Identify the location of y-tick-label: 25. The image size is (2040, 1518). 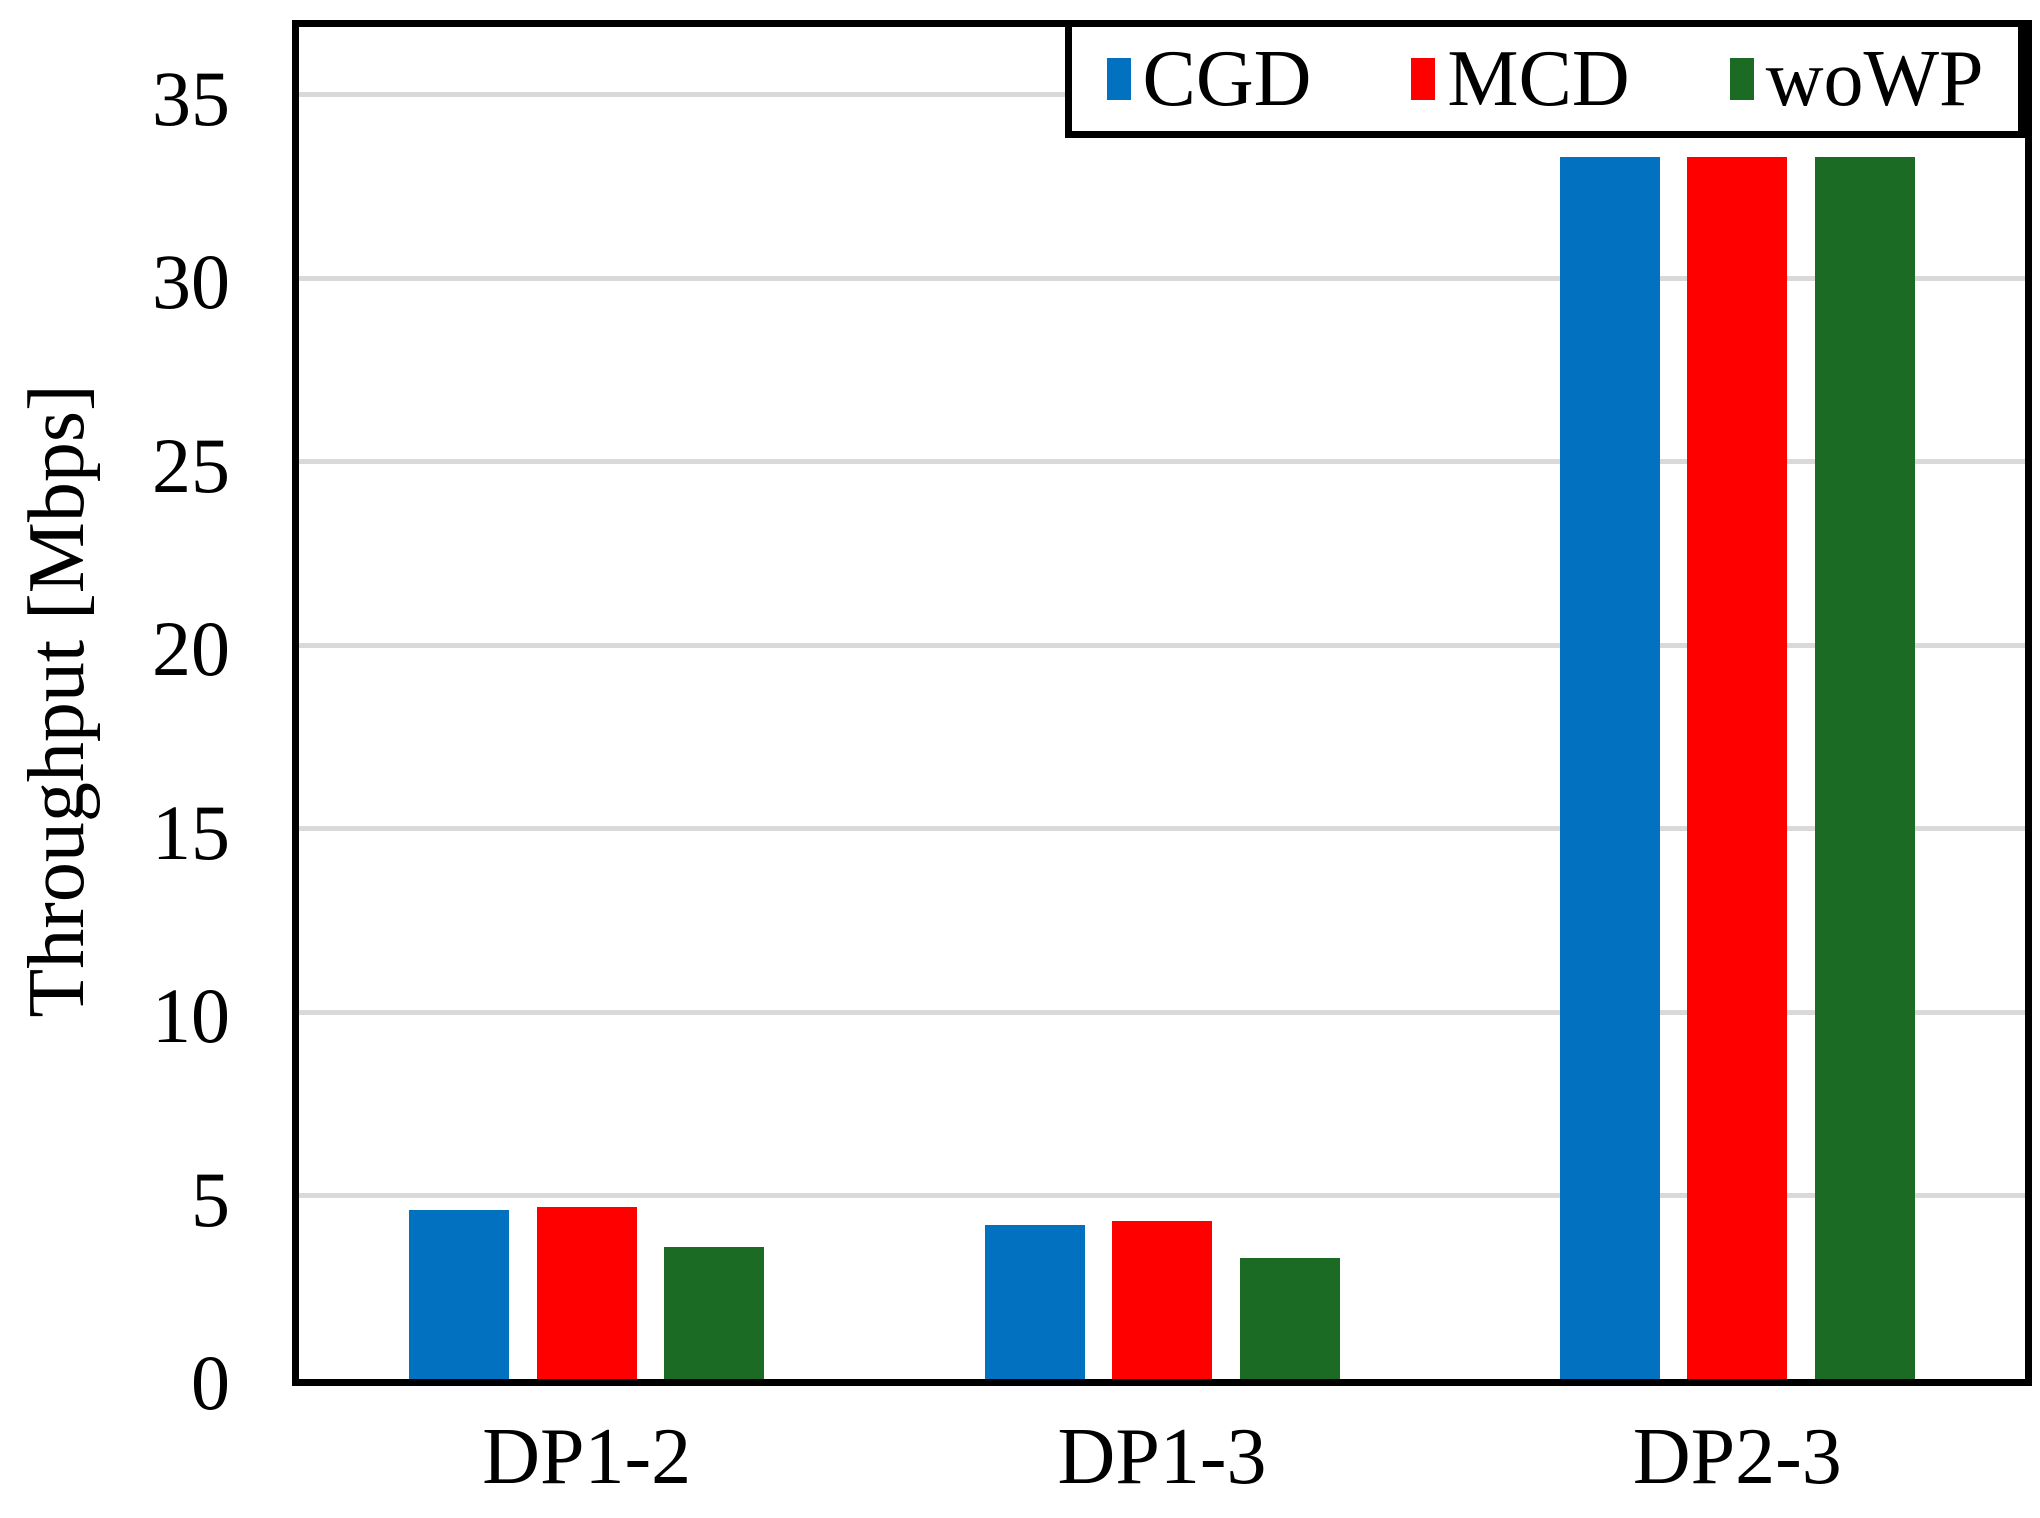
(191, 465).